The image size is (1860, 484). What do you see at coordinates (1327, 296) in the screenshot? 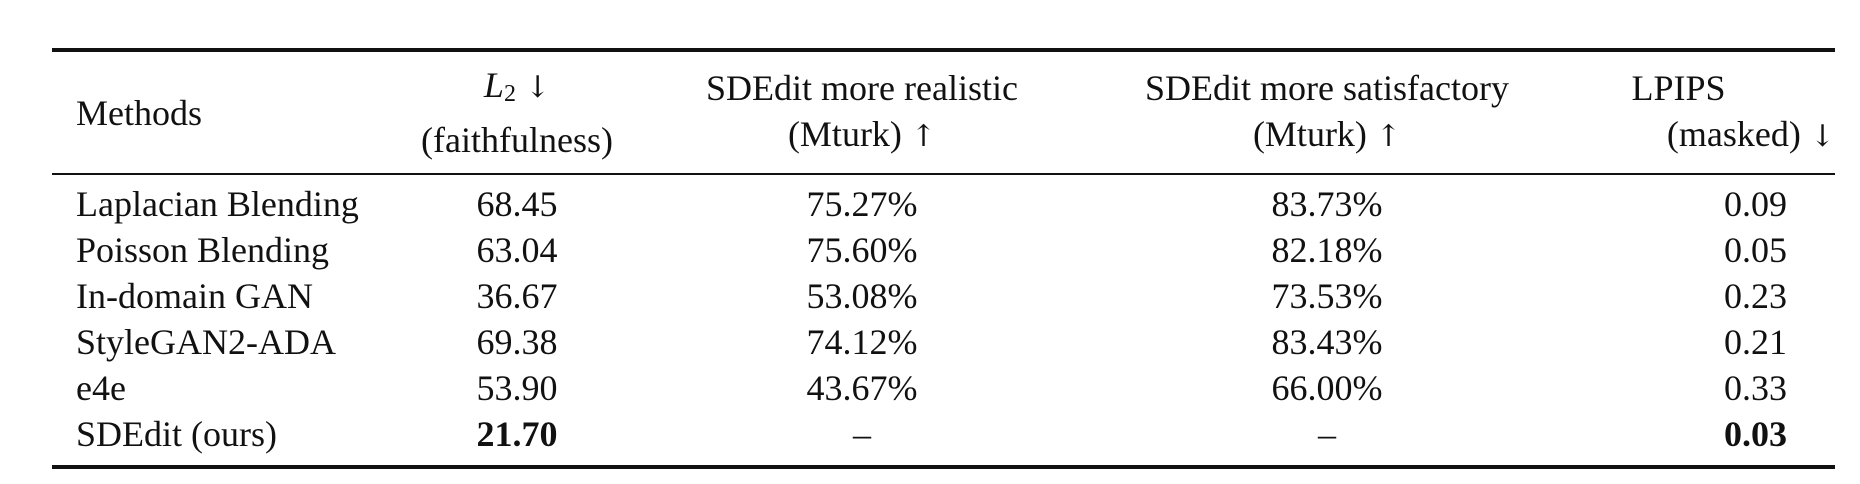
I see `satisfactory-cell: 73.53%` at bounding box center [1327, 296].